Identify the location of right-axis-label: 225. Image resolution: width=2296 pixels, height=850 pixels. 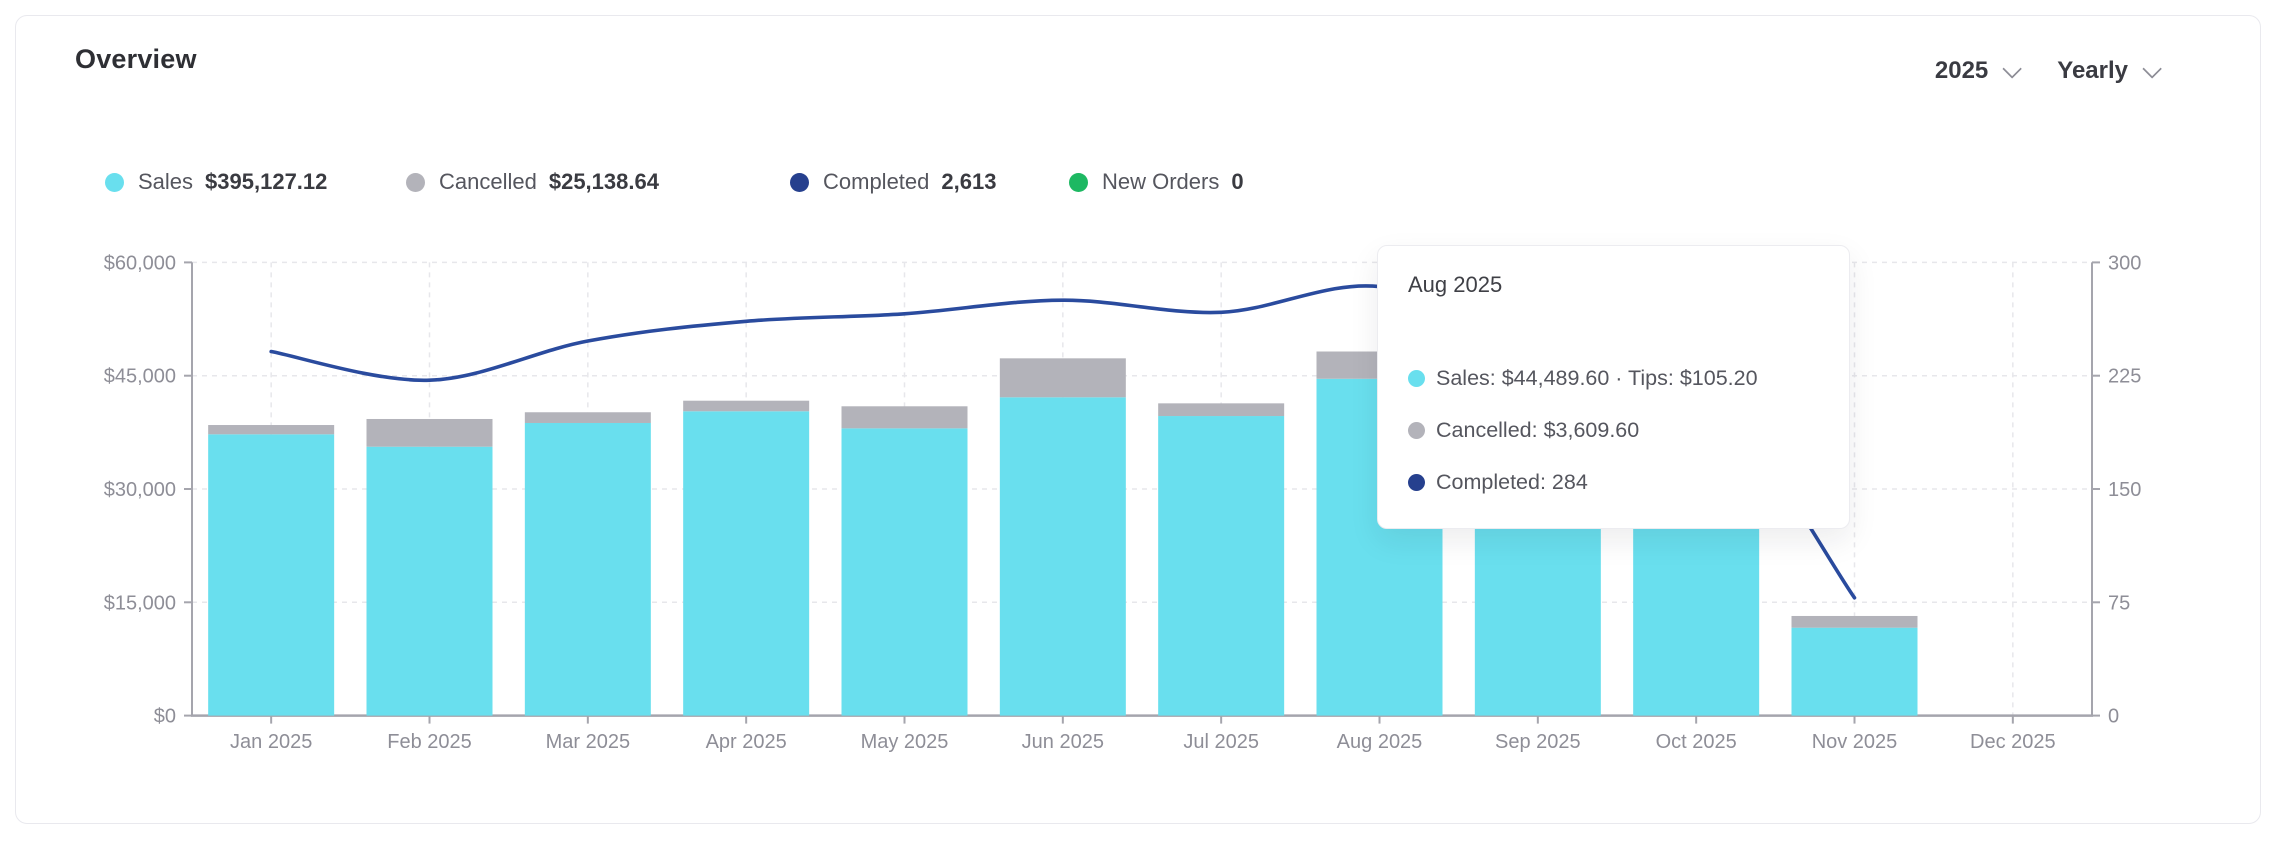
(2124, 377).